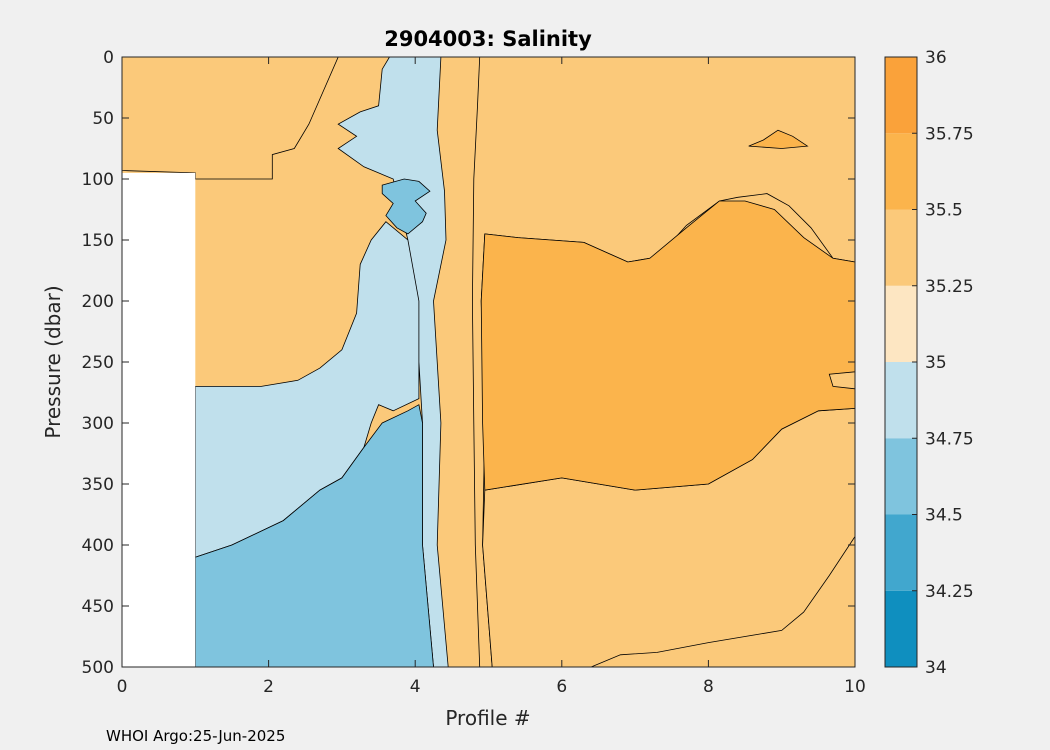 The width and height of the screenshot is (1050, 750). I want to click on y-tick-label: 0, so click(108, 58).